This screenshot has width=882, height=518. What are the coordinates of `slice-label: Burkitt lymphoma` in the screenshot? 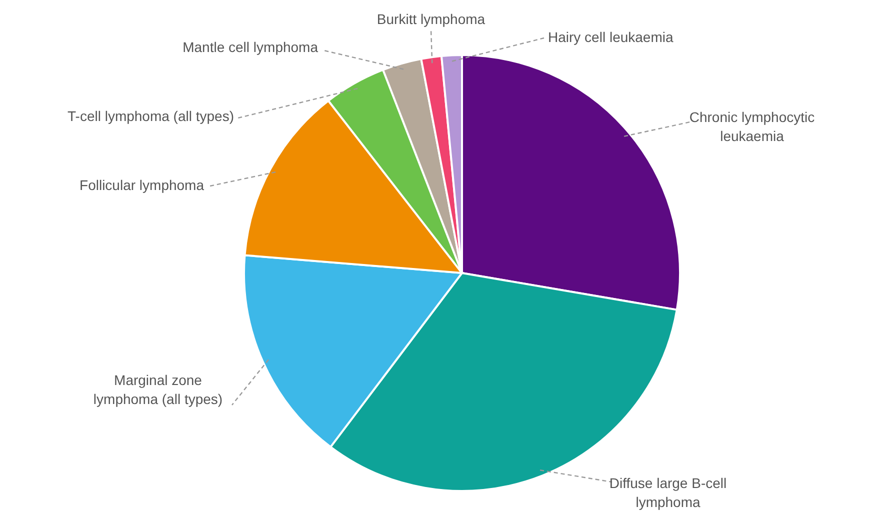 It's located at (431, 19).